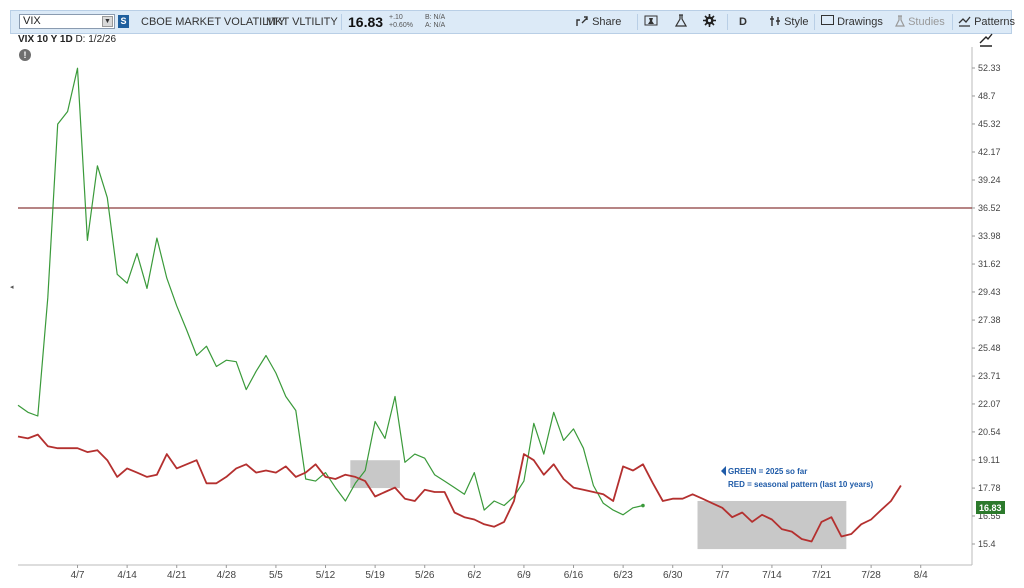 This screenshot has height=588, width=1024. Describe the element at coordinates (25, 55) in the screenshot. I see `alert-icon: !` at that location.